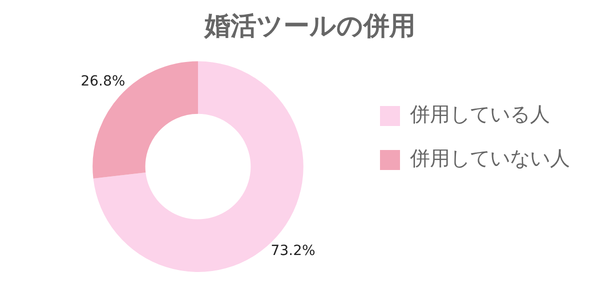 Image resolution: width=600 pixels, height=300 pixels. Describe the element at coordinates (489, 158) in the screenshot. I see `legend-label: 併用していない人` at that location.